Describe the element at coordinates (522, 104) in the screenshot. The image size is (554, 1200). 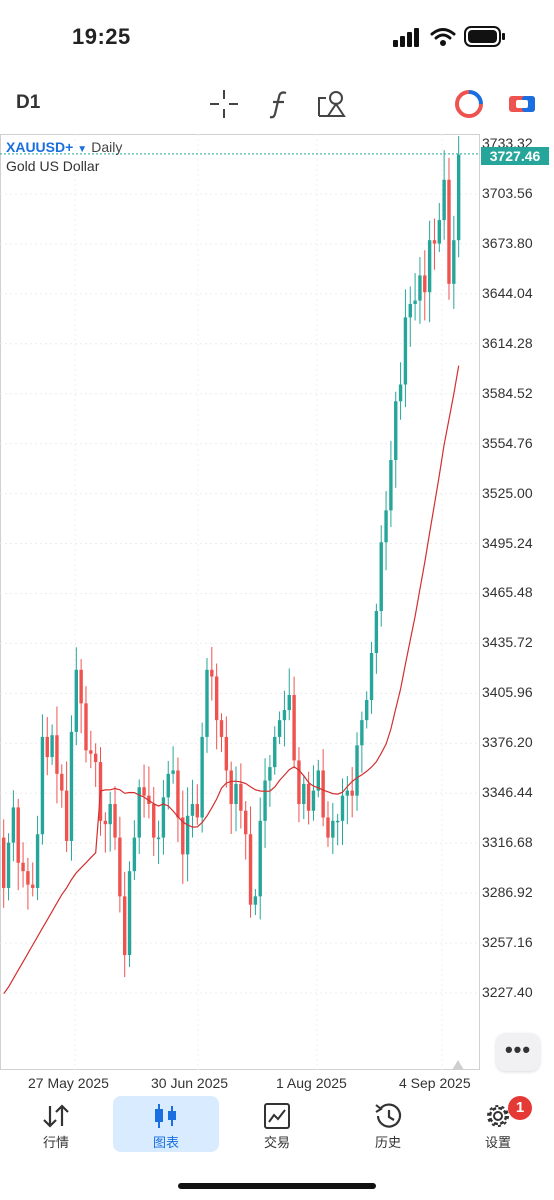
I see `trade-mode-icon` at that location.